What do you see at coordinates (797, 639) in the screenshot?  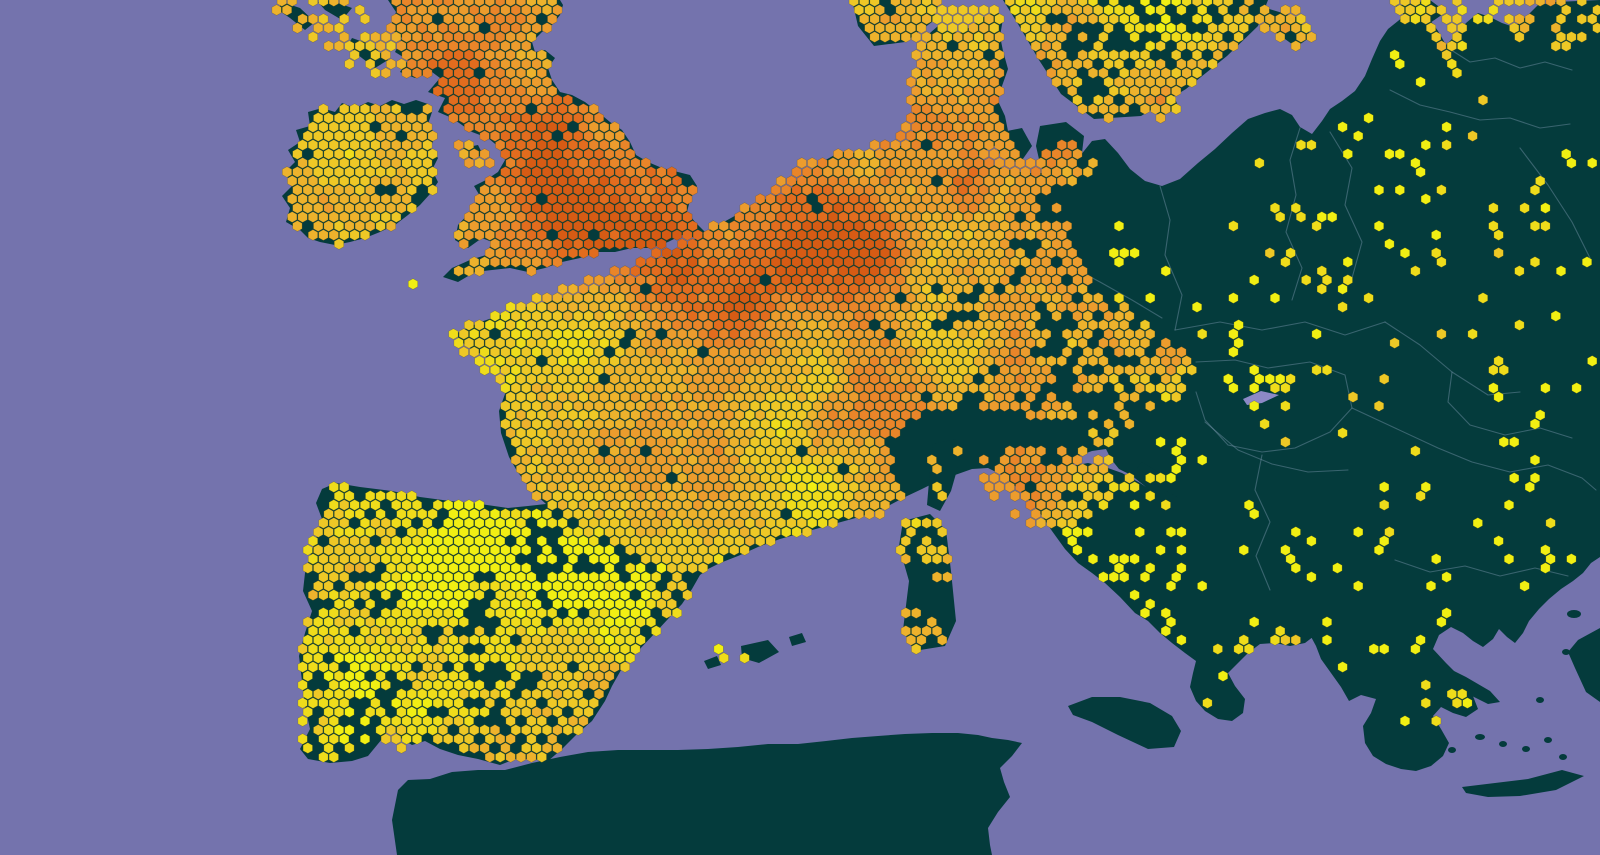 I see `landmass-menorca` at bounding box center [797, 639].